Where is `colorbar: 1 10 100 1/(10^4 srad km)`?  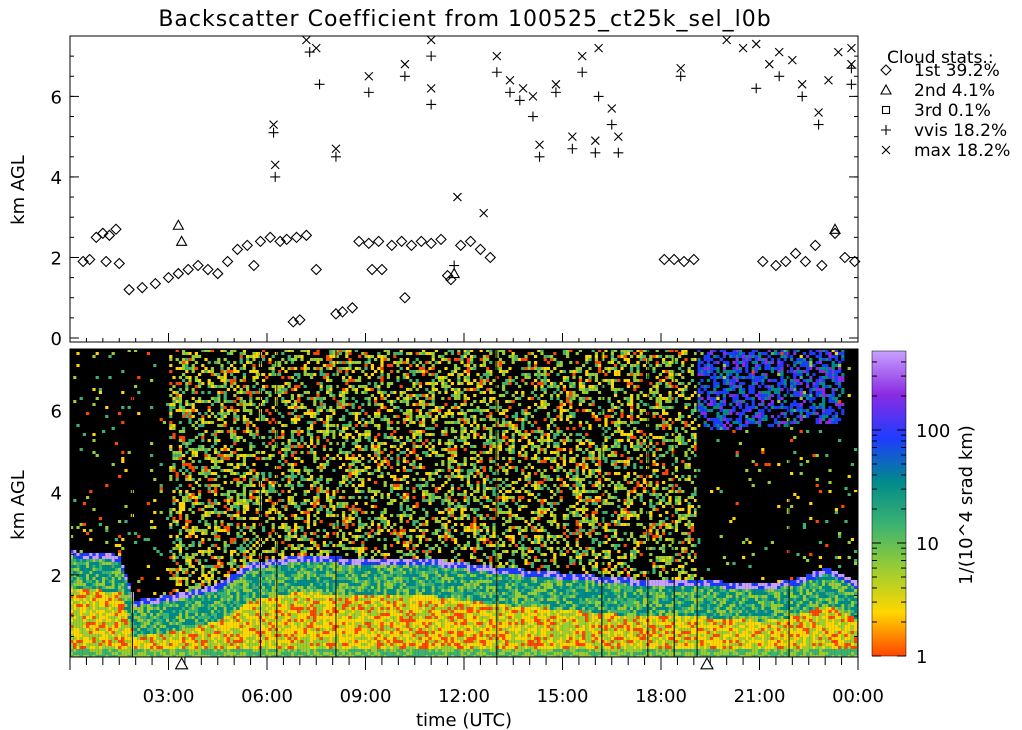 colorbar: 1 10 100 1/(10^4 srad km) is located at coordinates (924, 509).